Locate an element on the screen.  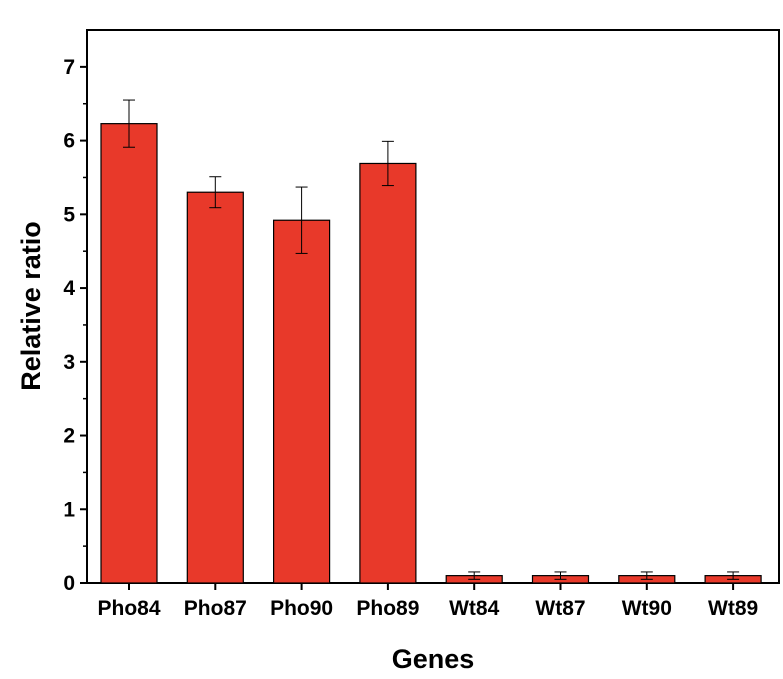
bar-pho87 is located at coordinates (215, 387).